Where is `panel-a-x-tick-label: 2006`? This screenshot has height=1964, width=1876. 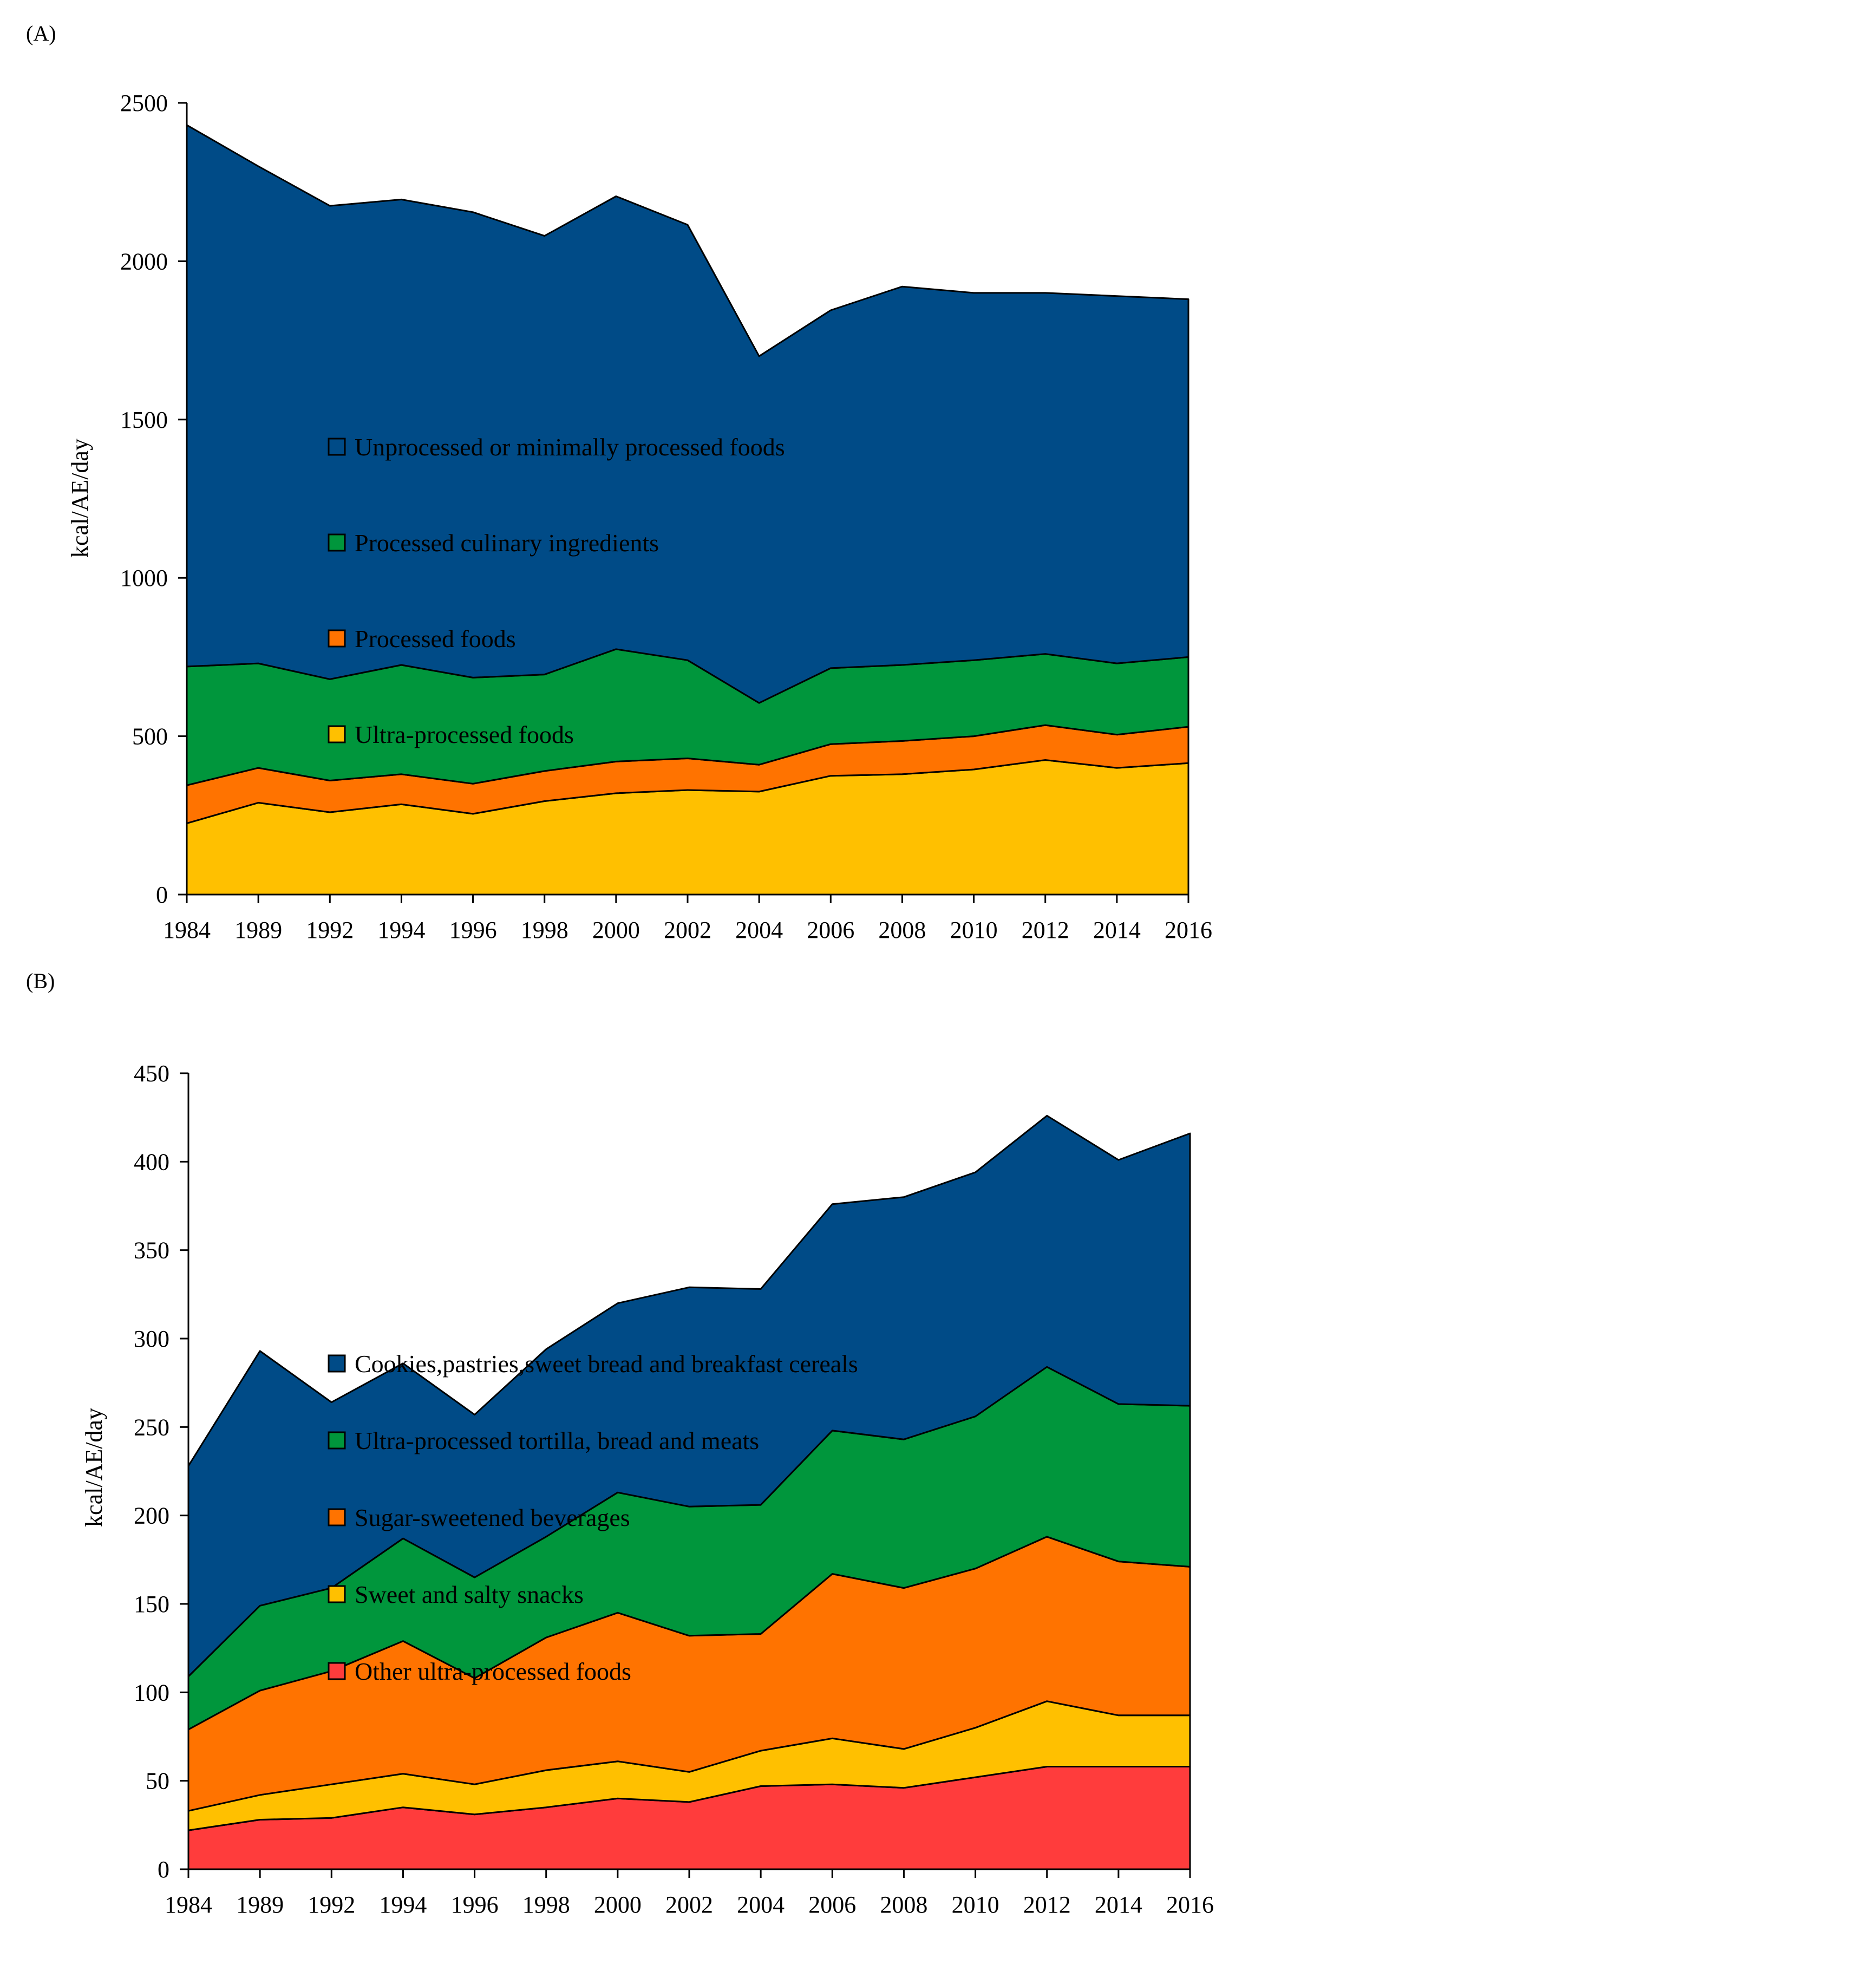 panel-a-x-tick-label: 2006 is located at coordinates (831, 930).